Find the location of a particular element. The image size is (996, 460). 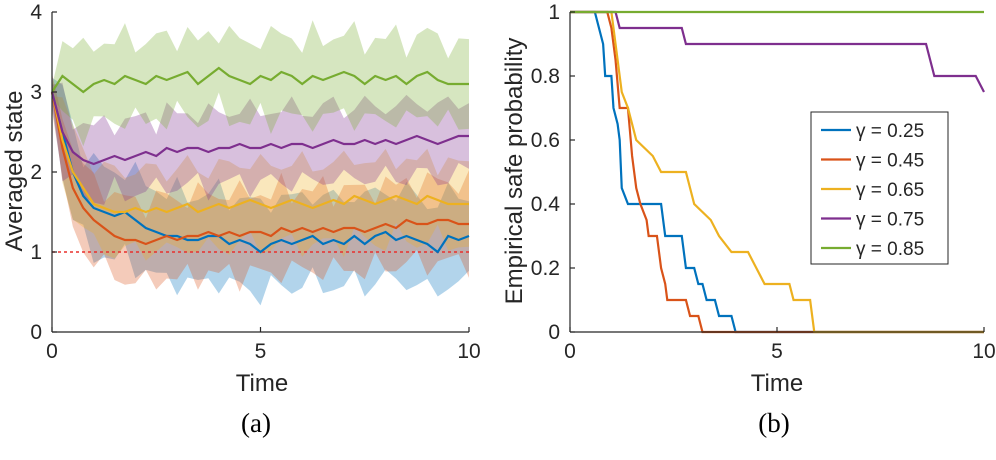

panel-b-ytick-label: 1 is located at coordinates (554, 12).